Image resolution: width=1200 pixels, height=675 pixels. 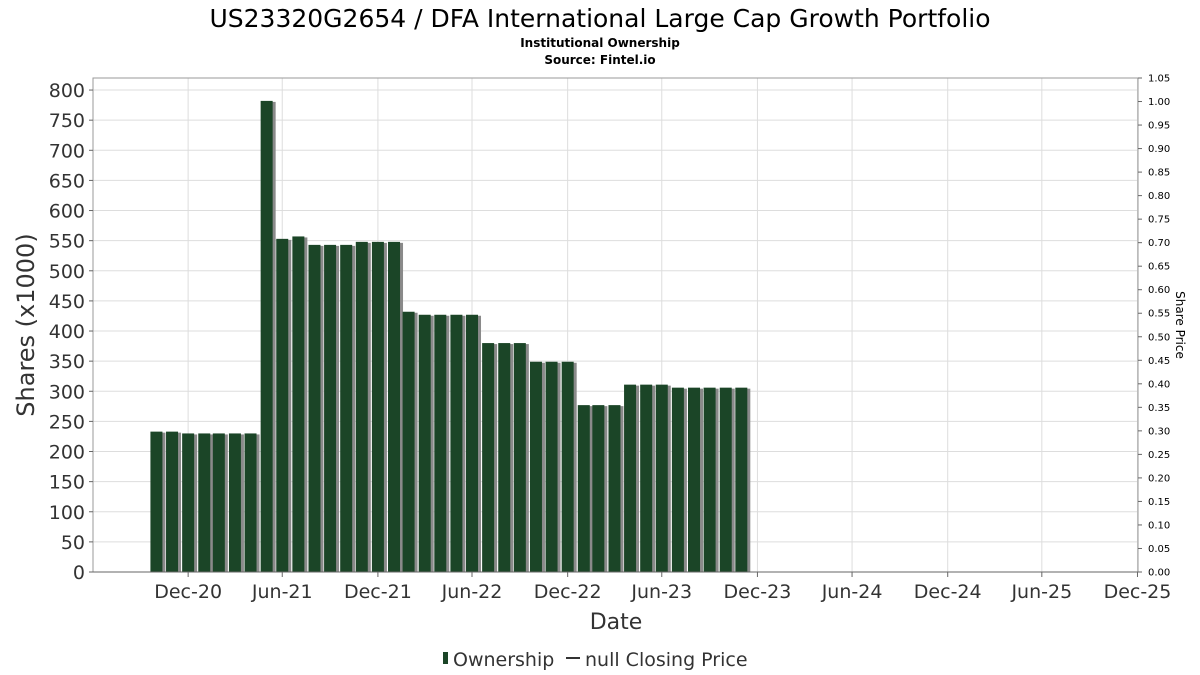 What do you see at coordinates (1159, 455) in the screenshot?
I see `y2-tick-label: 0.25` at bounding box center [1159, 455].